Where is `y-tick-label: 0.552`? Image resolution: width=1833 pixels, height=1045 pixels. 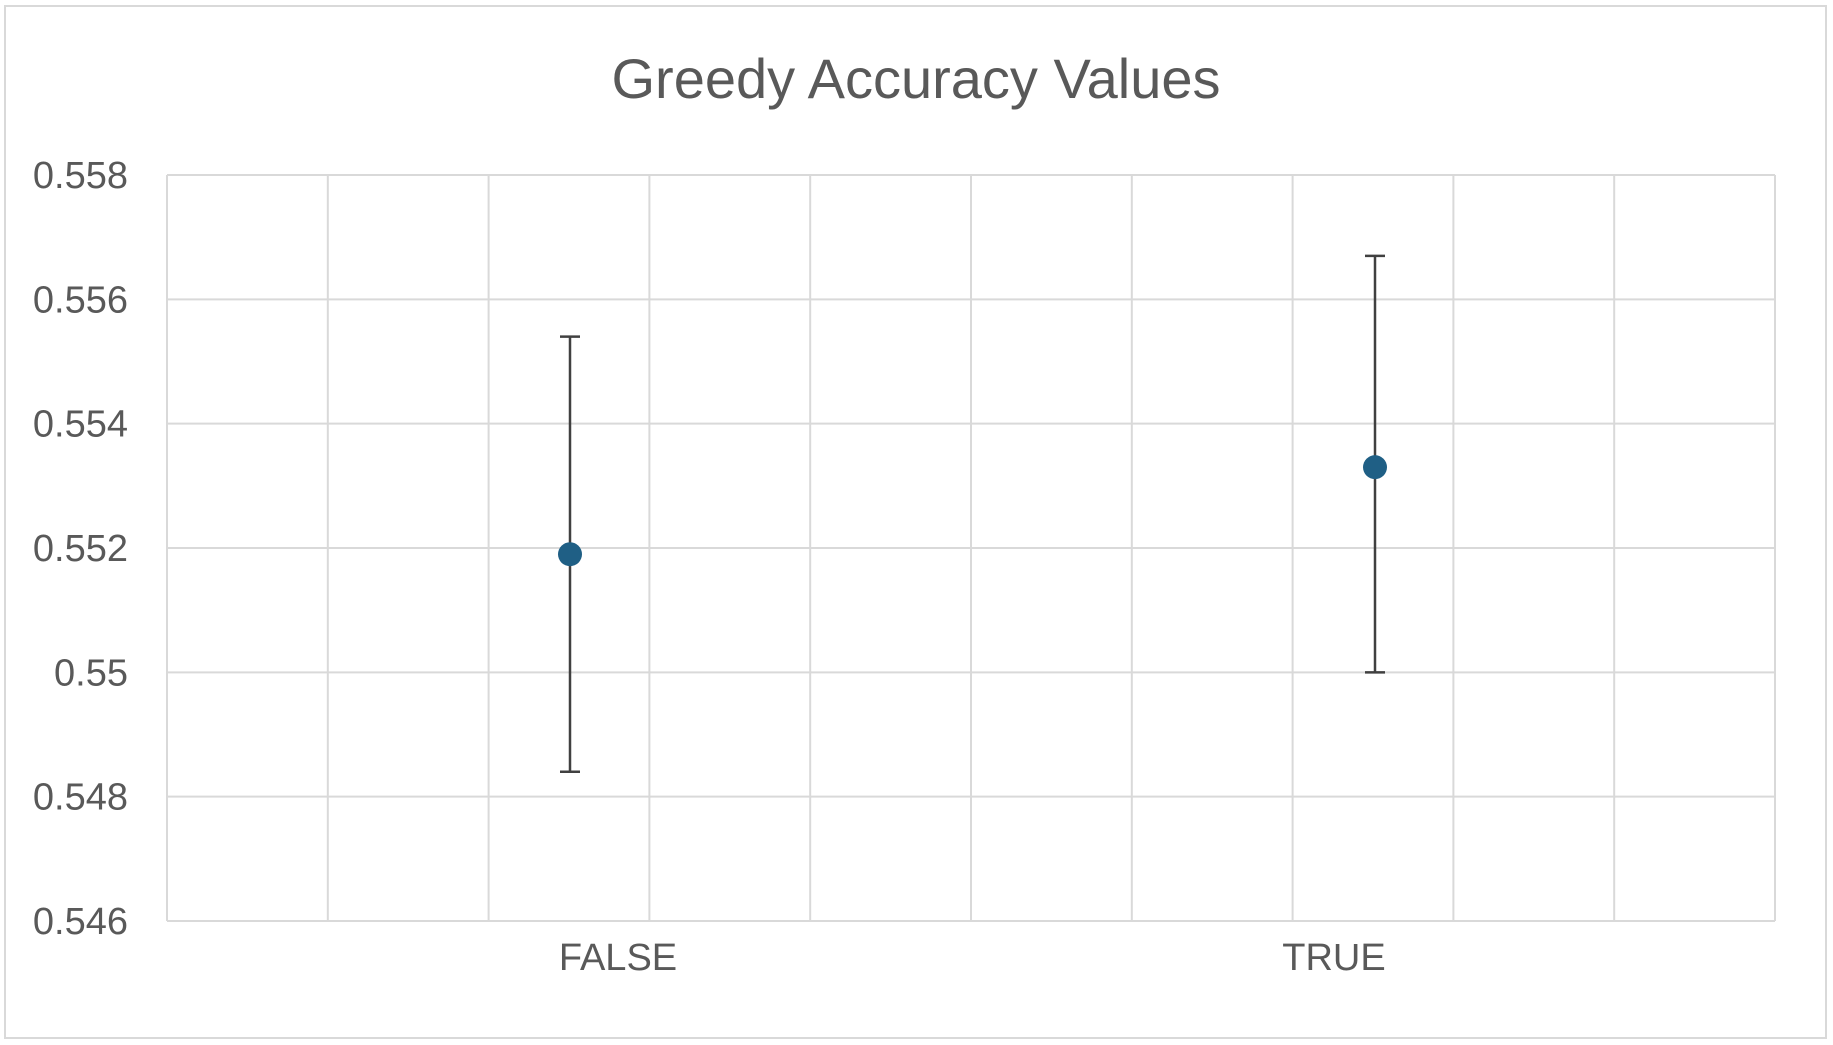 y-tick-label: 0.552 is located at coordinates (80, 549).